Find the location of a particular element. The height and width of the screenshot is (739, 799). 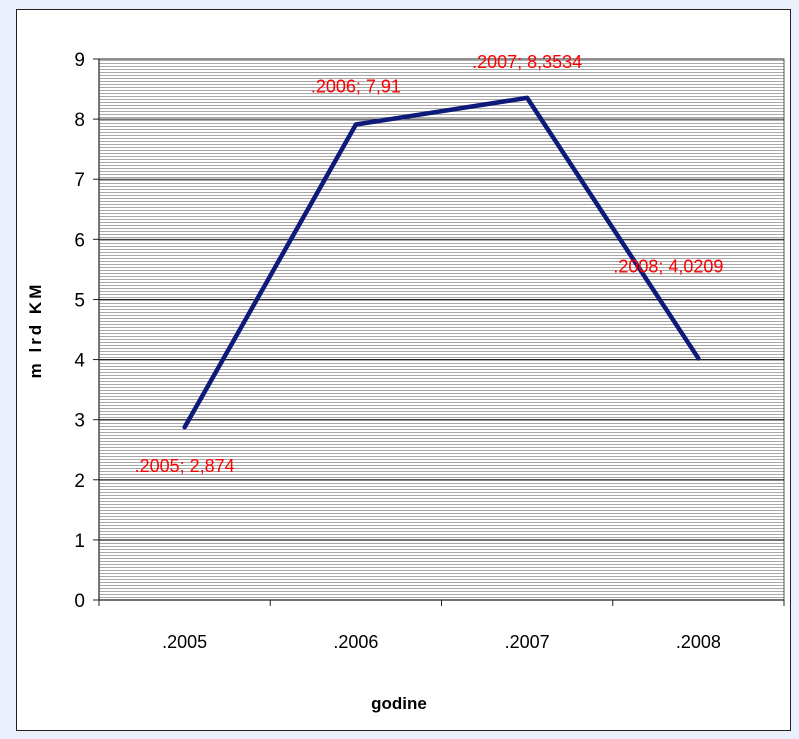

x-tick-label: .2005 is located at coordinates (184, 642).